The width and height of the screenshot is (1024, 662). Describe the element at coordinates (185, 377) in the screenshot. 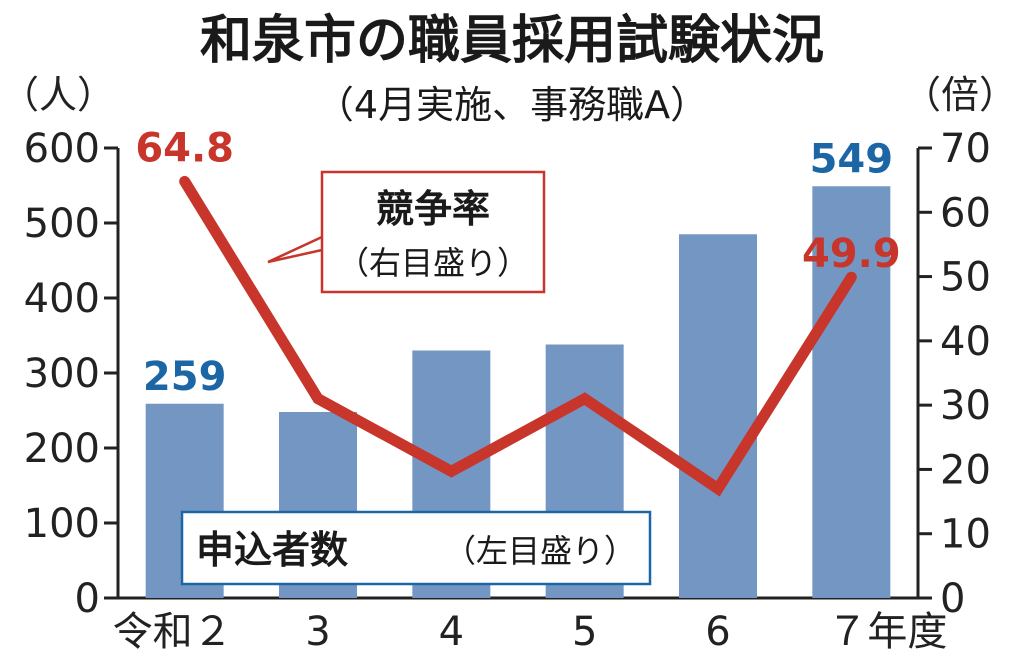

I see `bar-data-label: 259` at that location.